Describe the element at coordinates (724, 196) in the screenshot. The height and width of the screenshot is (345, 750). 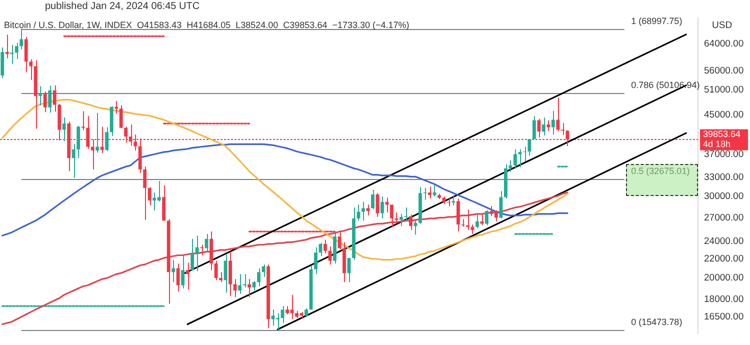
I see `y-tick-label: 30000.00` at that location.